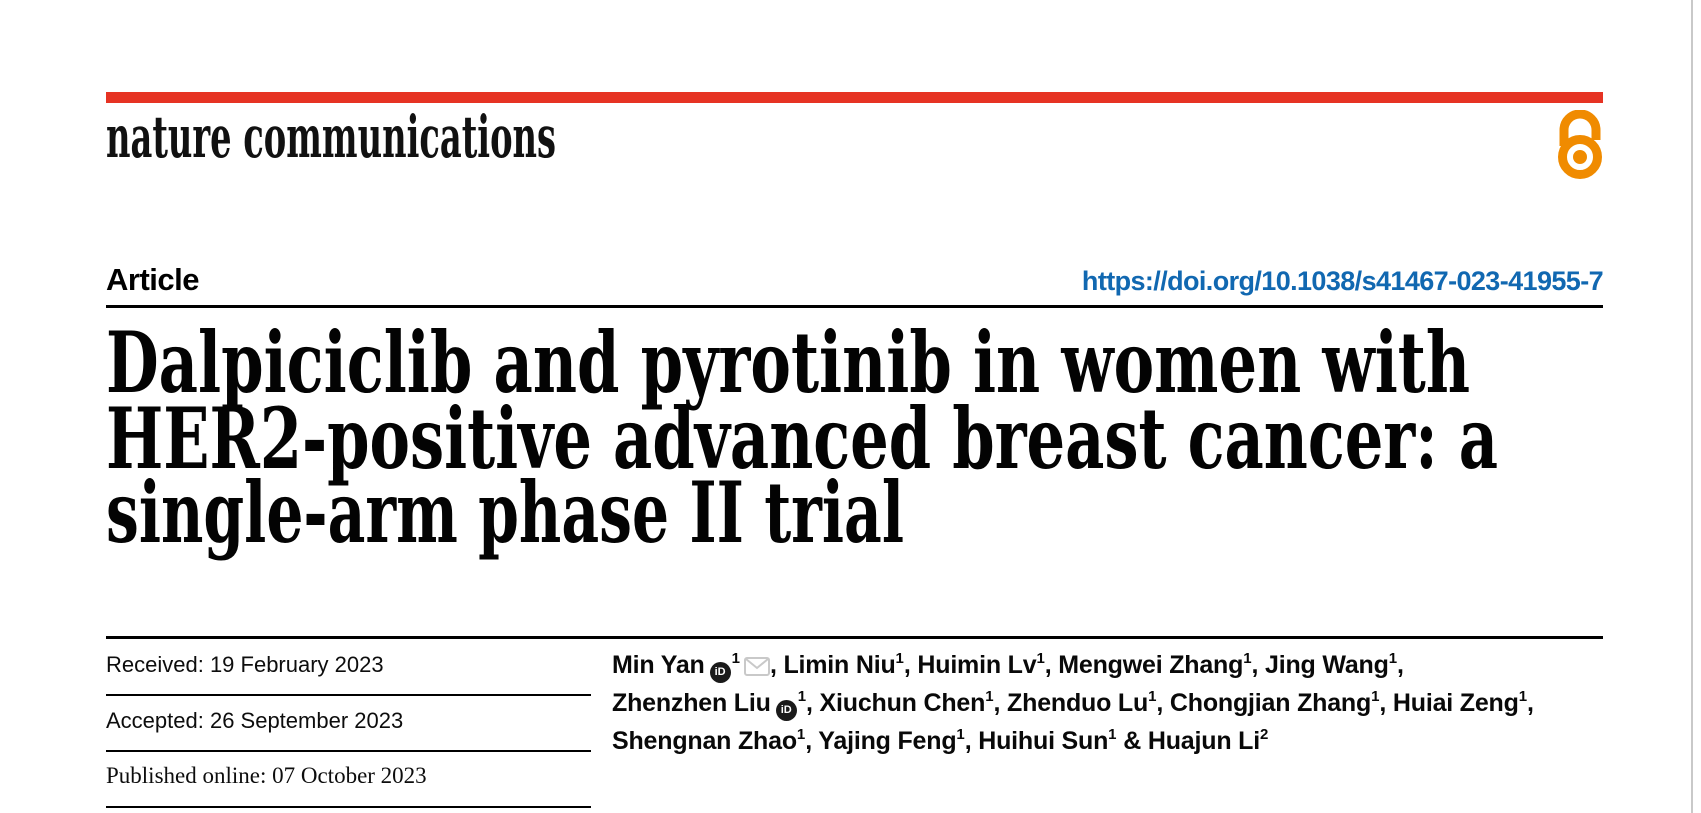  Describe the element at coordinates (1327, 665) in the screenshot. I see `author-name: Jing Wang` at that location.